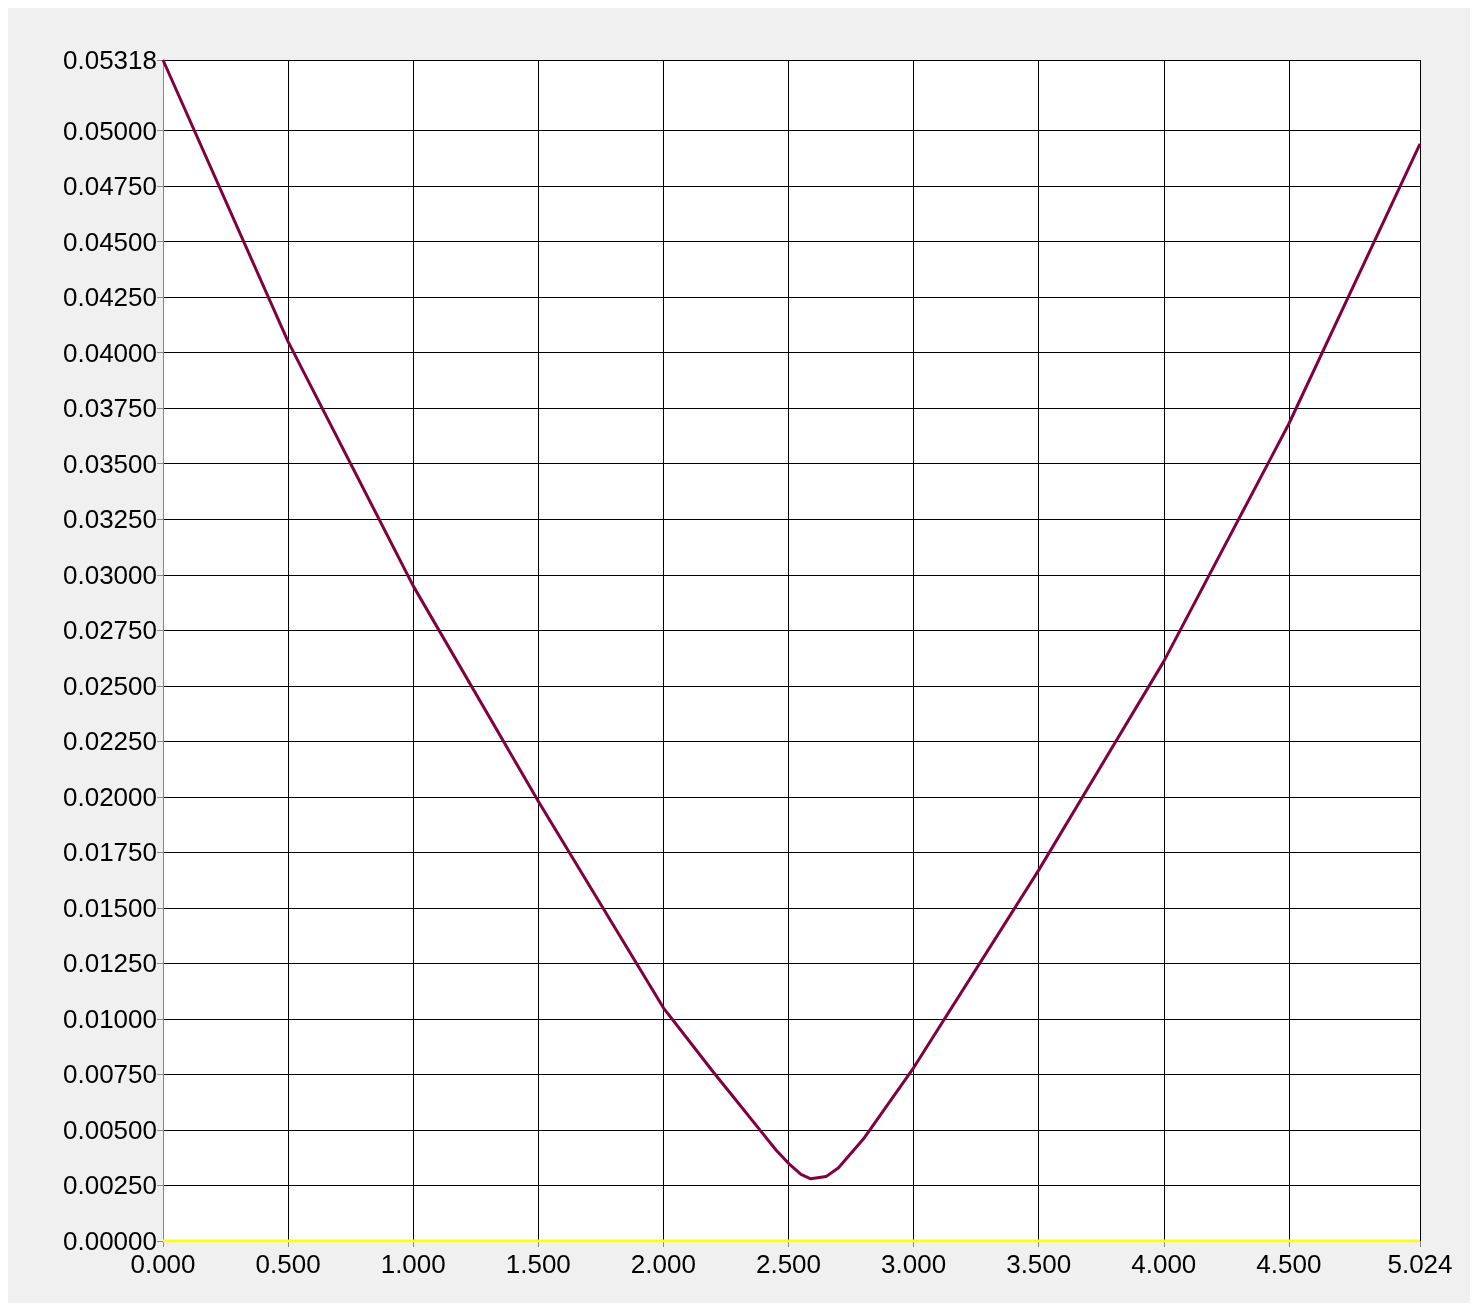 The image size is (1478, 1311). I want to click on x-tick-label: 3.000, so click(914, 1264).